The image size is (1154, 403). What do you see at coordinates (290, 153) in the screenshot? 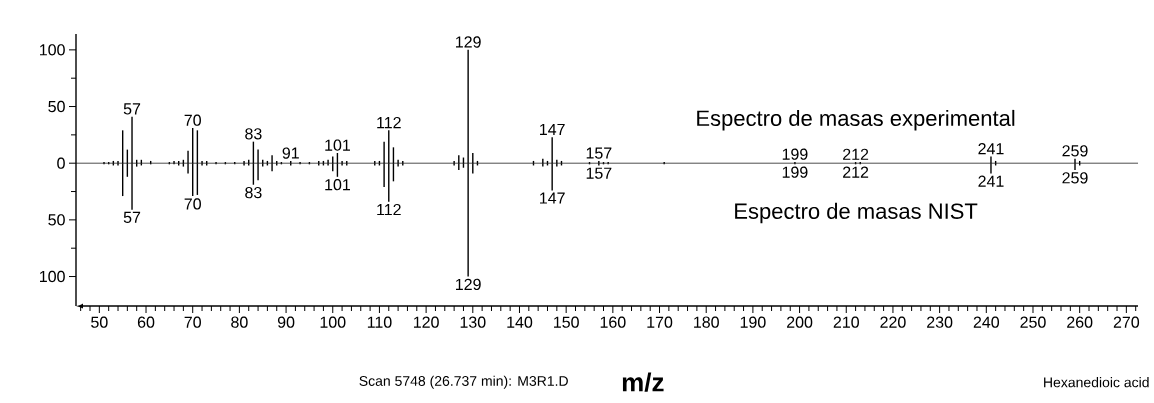
I see `annotation: 91` at bounding box center [290, 153].